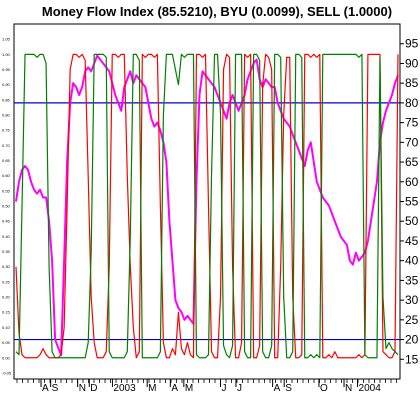 The image size is (420, 400). What do you see at coordinates (324, 388) in the screenshot?
I see `x-tick-label: O` at bounding box center [324, 388].